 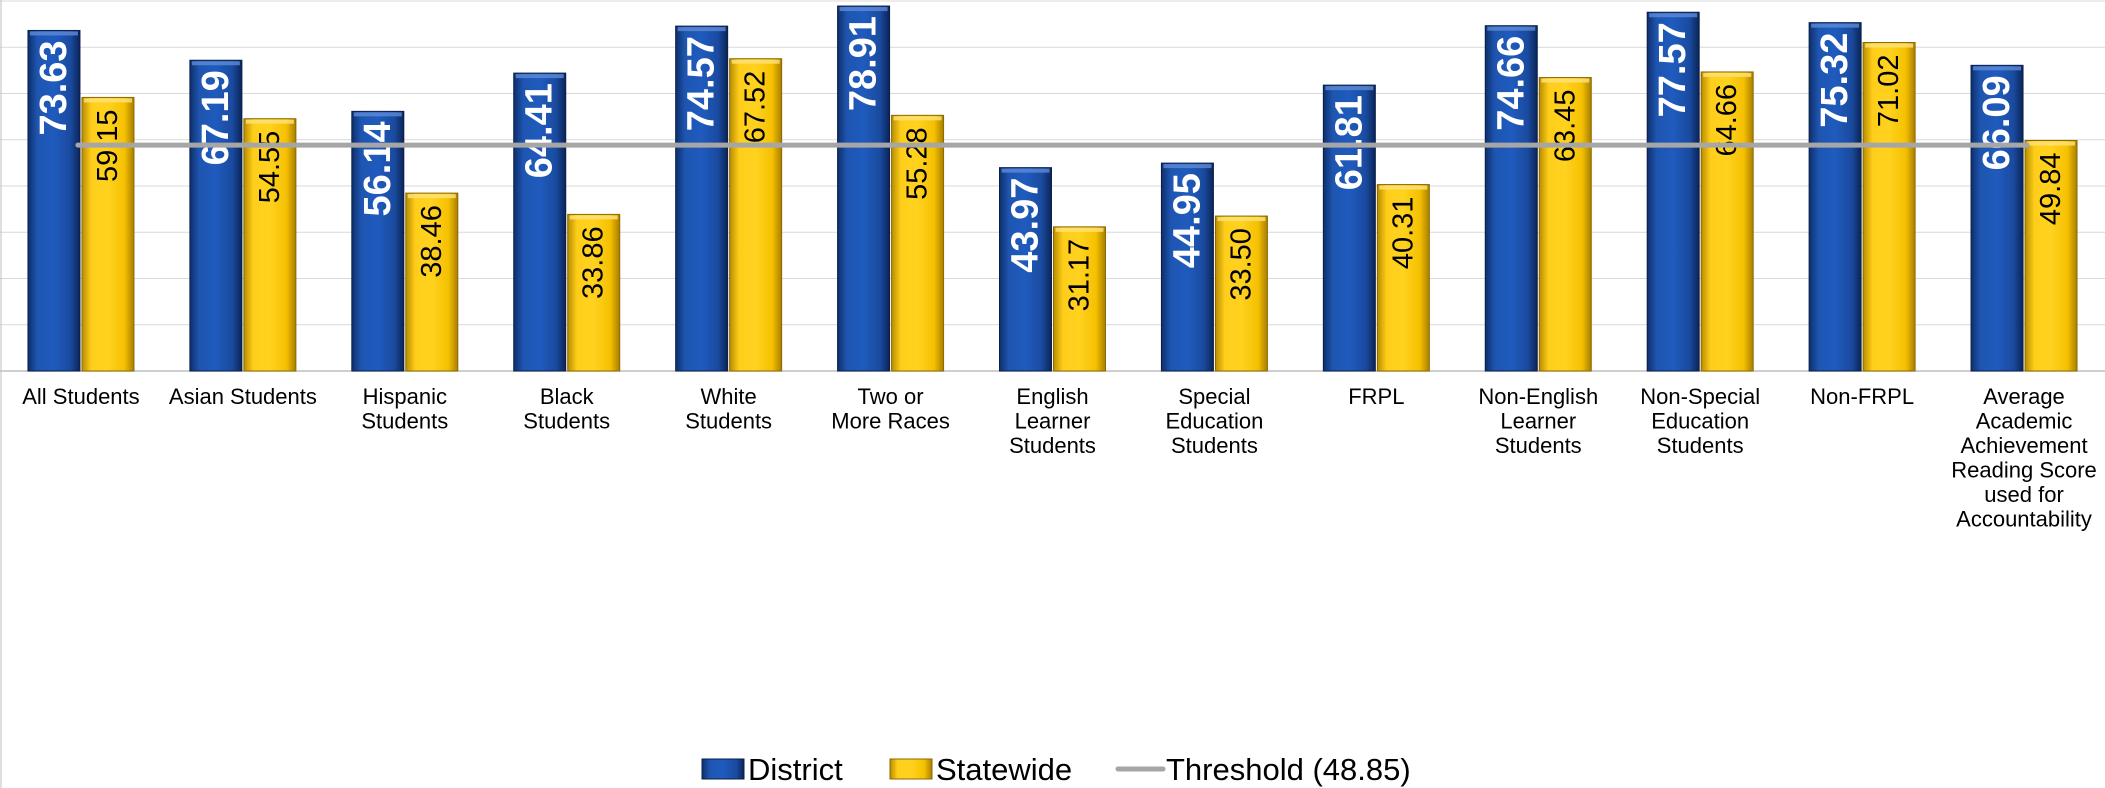 I want to click on legend: District Statewide Threshold (48.85), so click(x=1056, y=769).